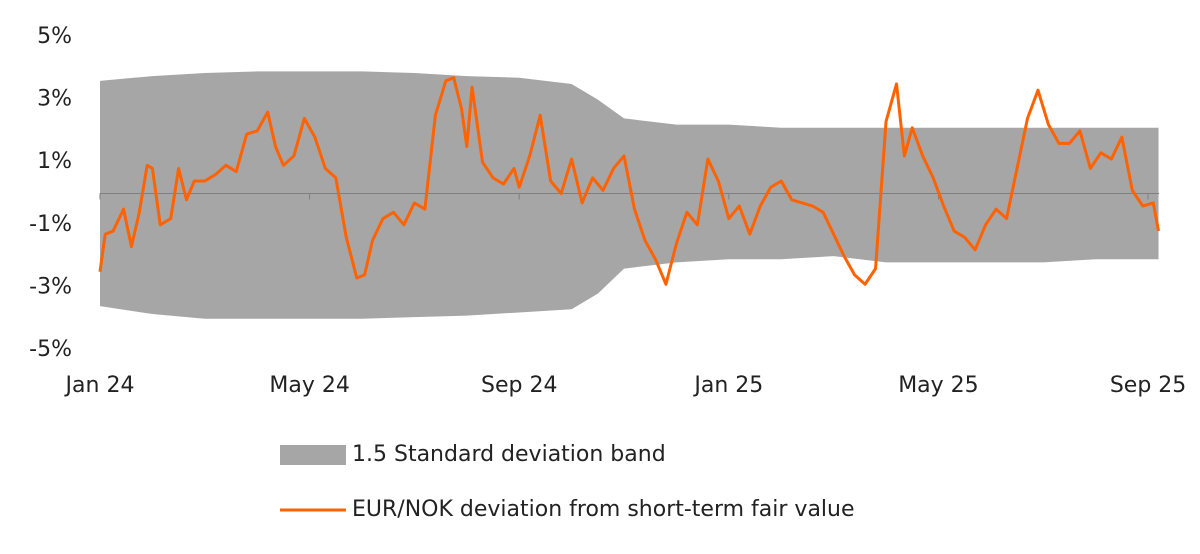  What do you see at coordinates (99, 385) in the screenshot?
I see `x-tick-label: Jan 24` at bounding box center [99, 385].